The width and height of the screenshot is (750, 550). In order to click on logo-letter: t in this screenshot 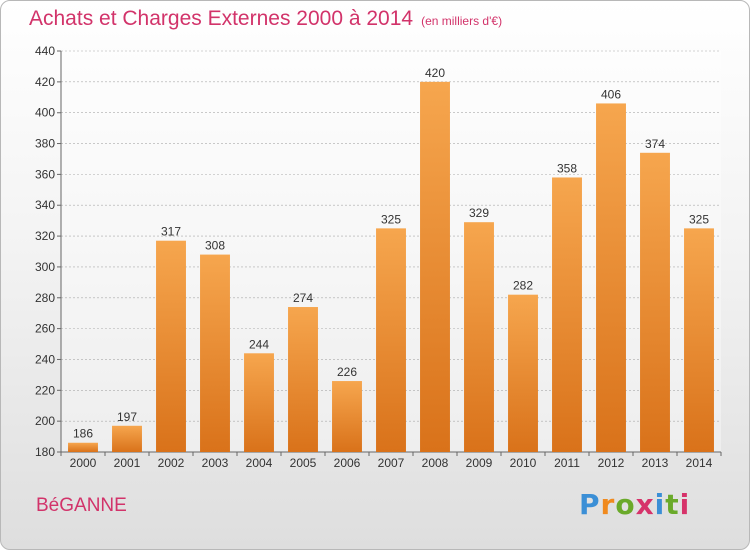, I will do `click(672, 504)`.